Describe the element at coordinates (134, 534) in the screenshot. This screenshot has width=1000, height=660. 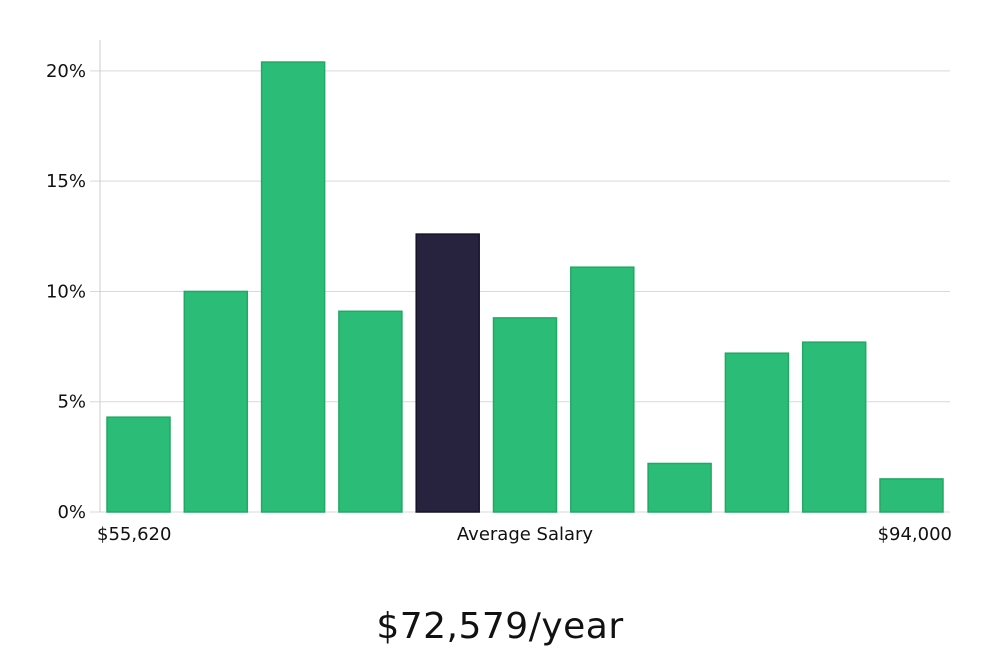
I see `x-min-label: $55,620` at that location.